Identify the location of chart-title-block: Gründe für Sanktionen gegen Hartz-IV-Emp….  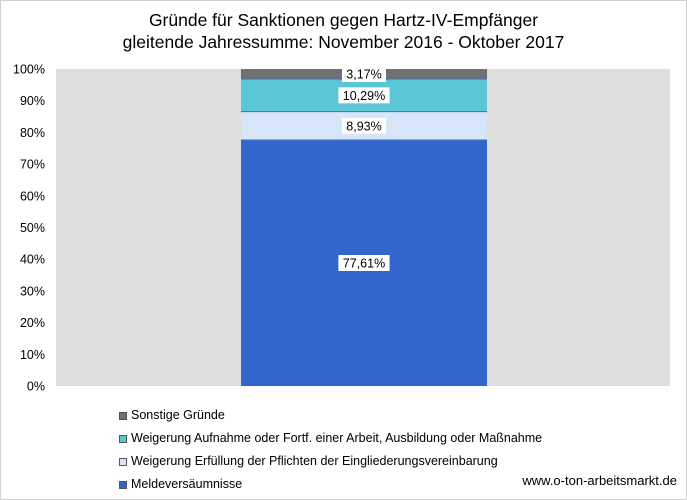
(343, 31).